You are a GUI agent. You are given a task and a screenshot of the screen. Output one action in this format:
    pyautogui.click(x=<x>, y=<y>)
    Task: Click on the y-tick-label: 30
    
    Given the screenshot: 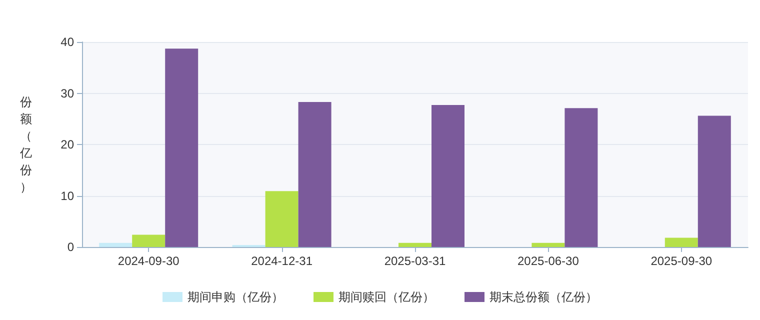 What is the action you would take?
    pyautogui.click(x=67, y=93)
    